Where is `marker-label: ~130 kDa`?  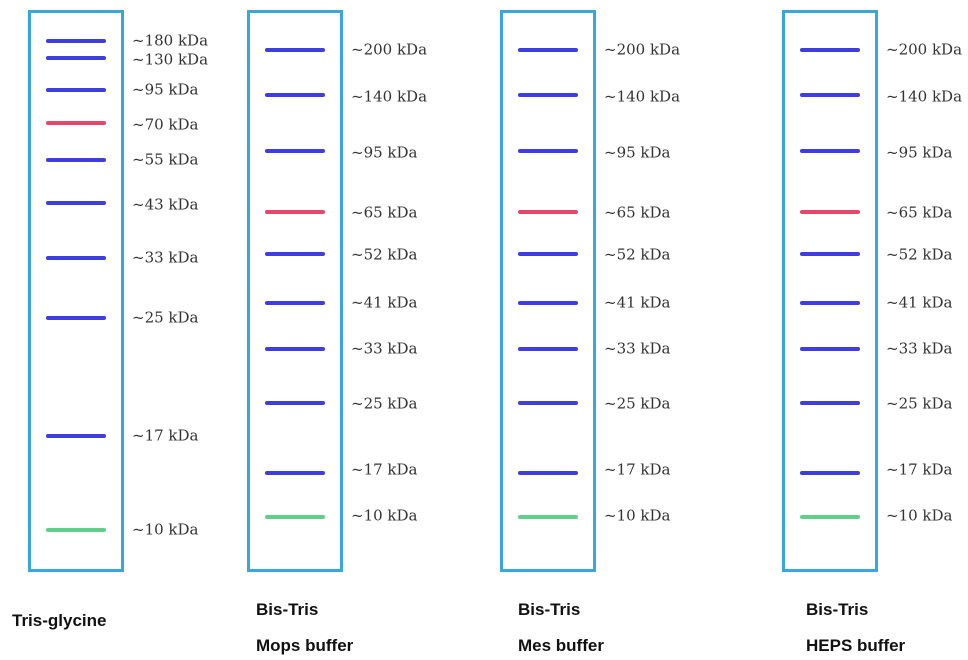
marker-label: ~130 kDa is located at coordinates (170, 59).